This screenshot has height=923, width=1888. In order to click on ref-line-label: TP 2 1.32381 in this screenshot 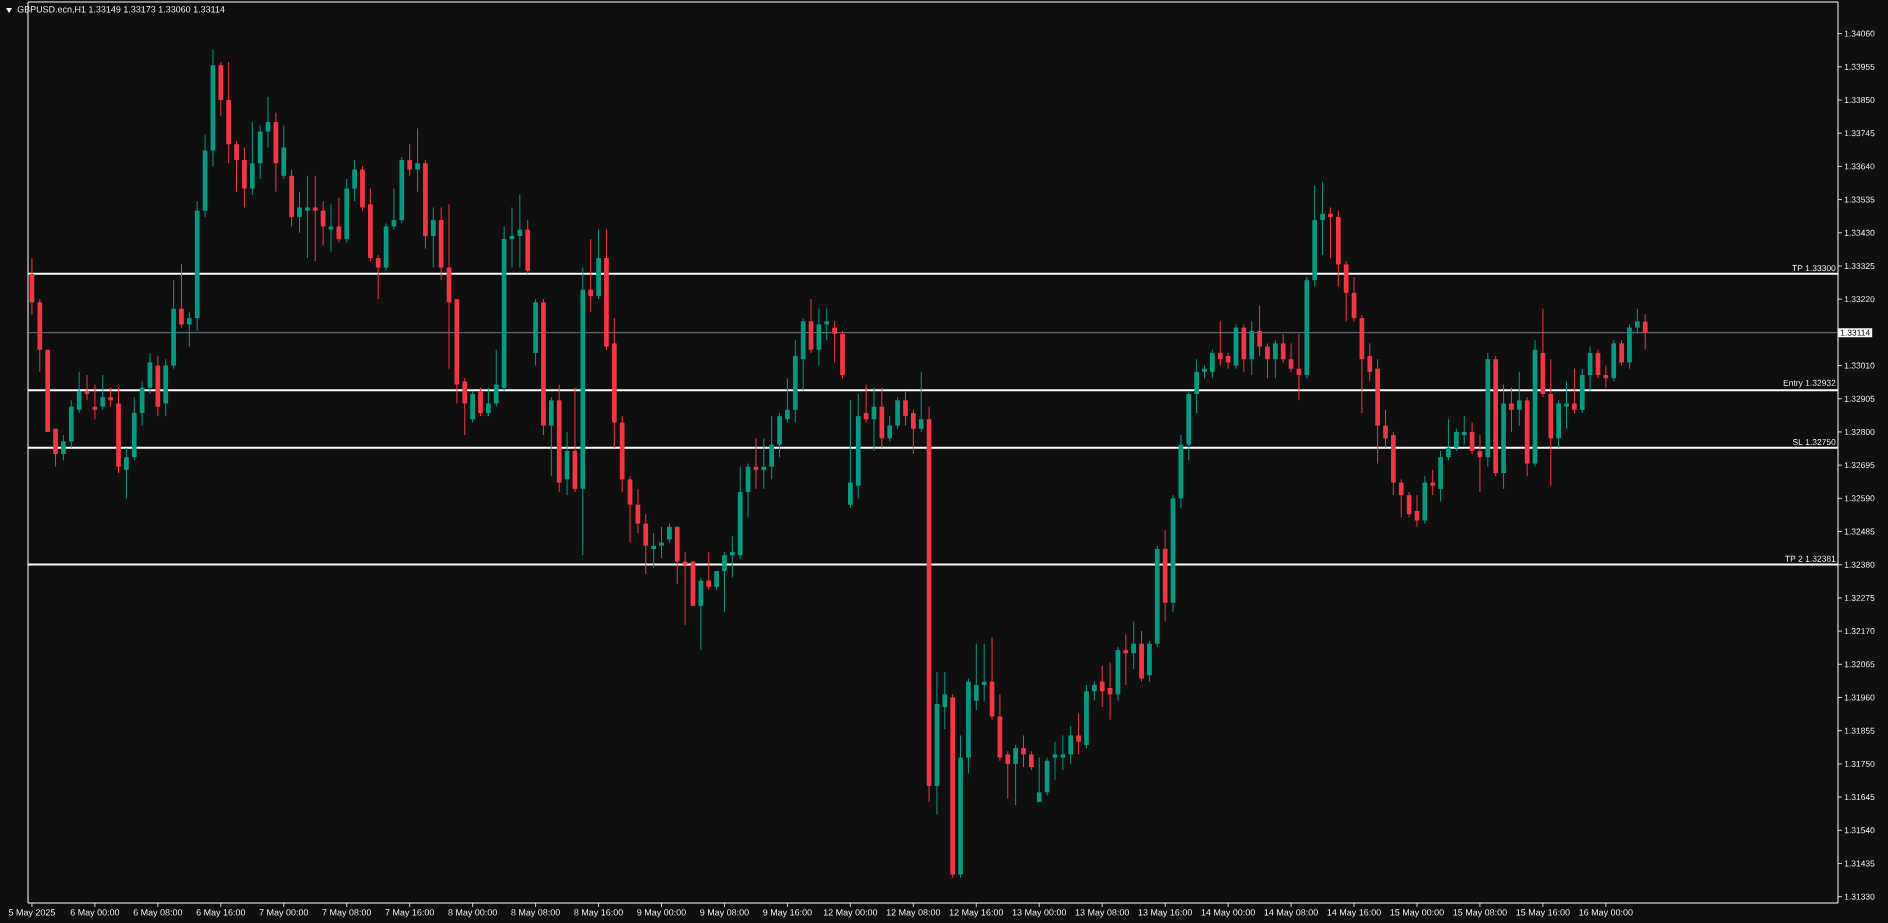, I will do `click(1810, 558)`.